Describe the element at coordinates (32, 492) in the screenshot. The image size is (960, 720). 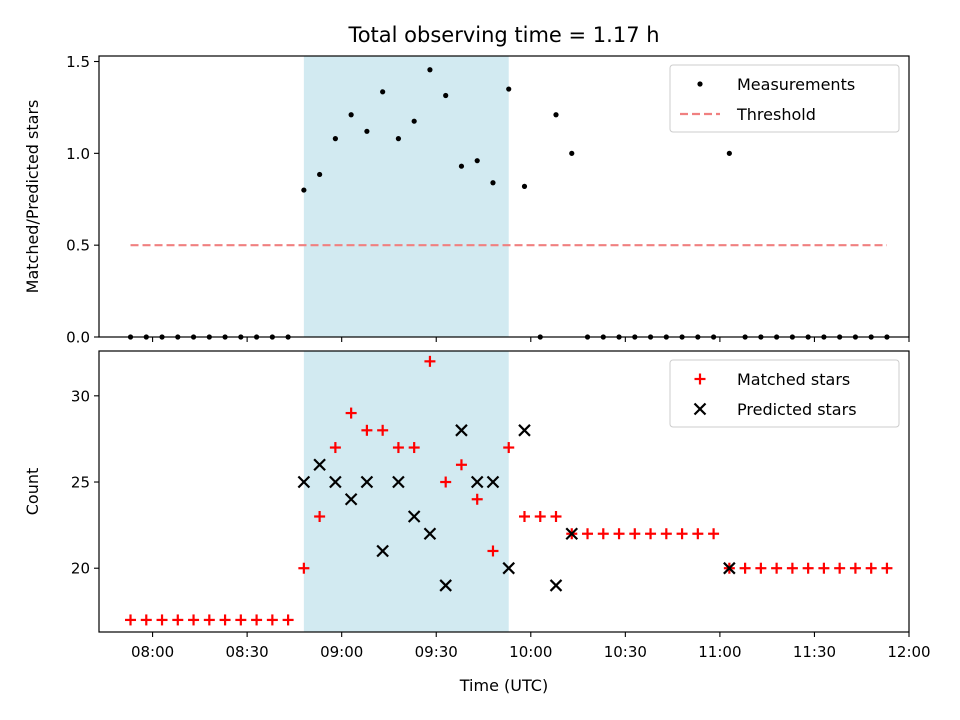
I see `y-axis-label: Count` at that location.